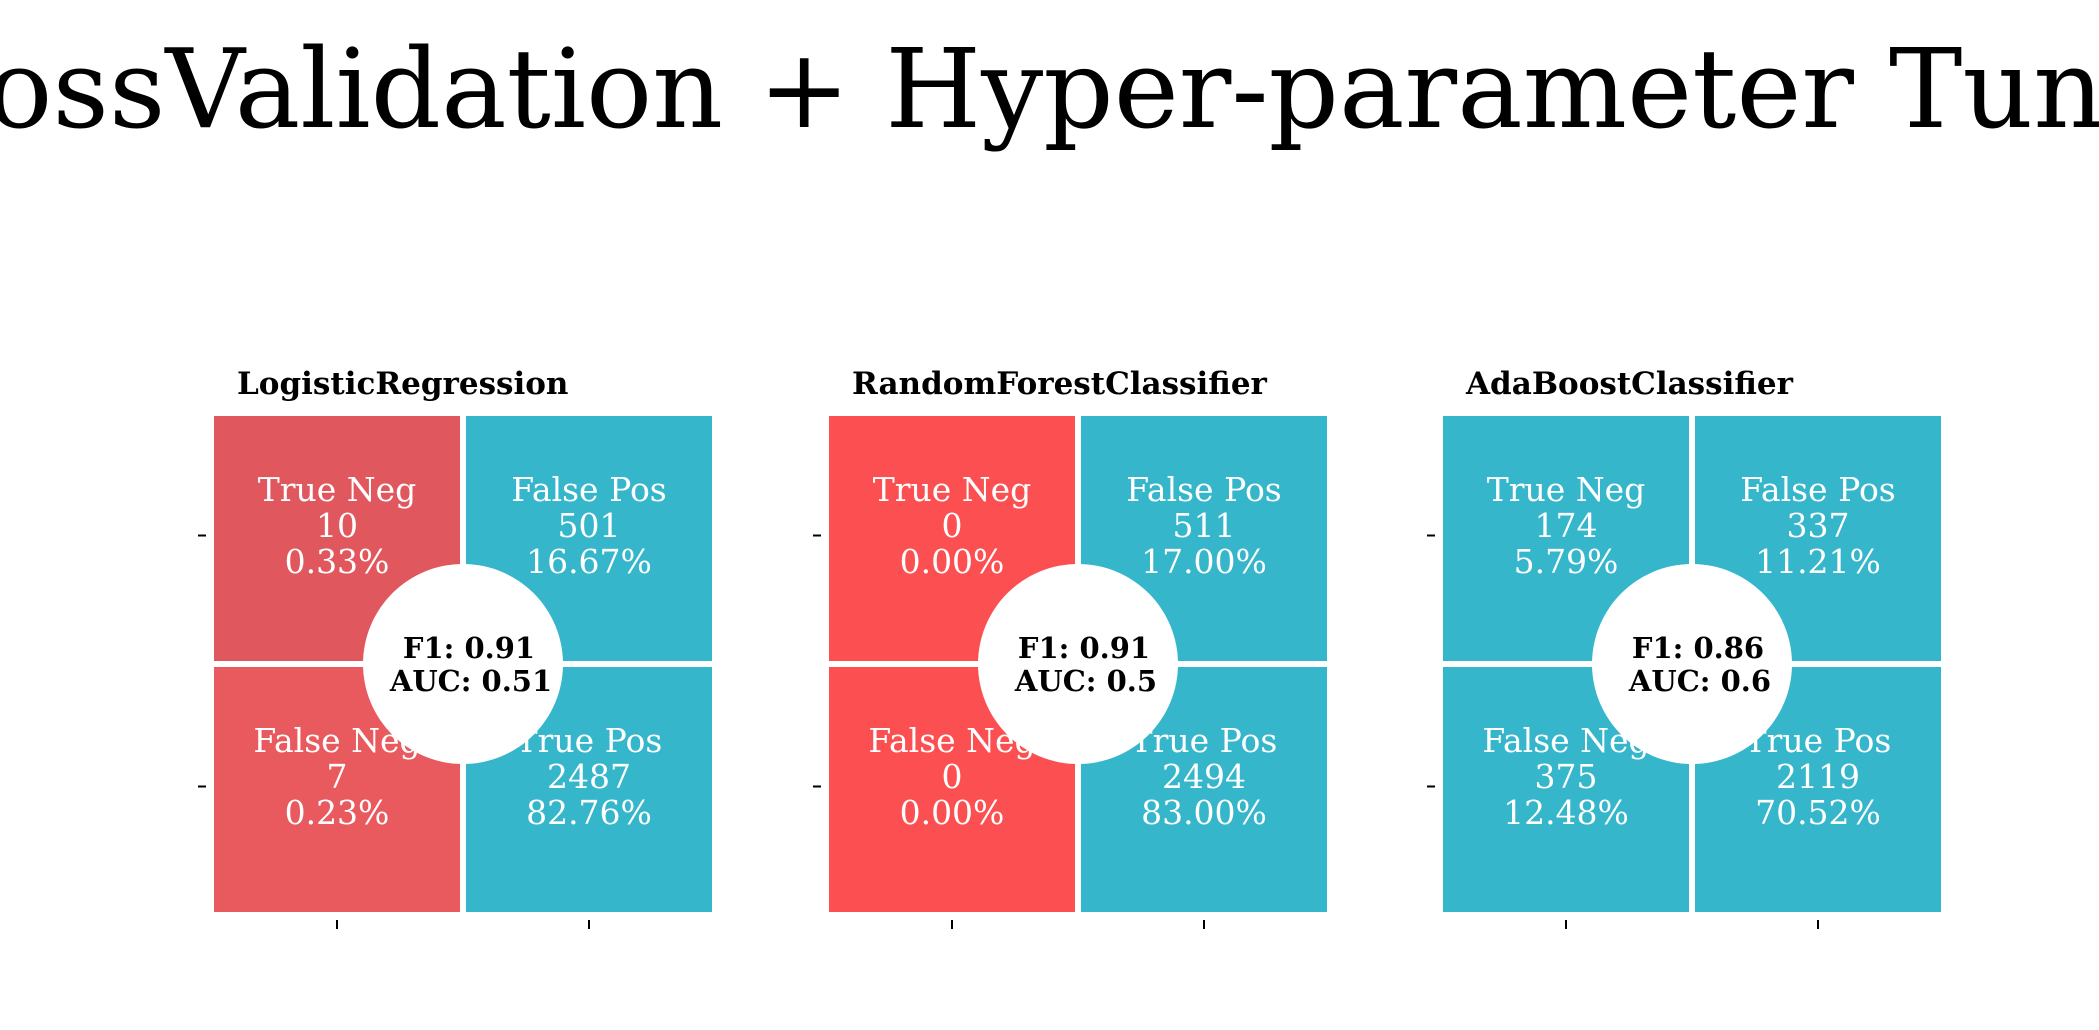  Describe the element at coordinates (1699, 681) in the screenshot. I see `auc-score: AUC: 0.6` at that location.